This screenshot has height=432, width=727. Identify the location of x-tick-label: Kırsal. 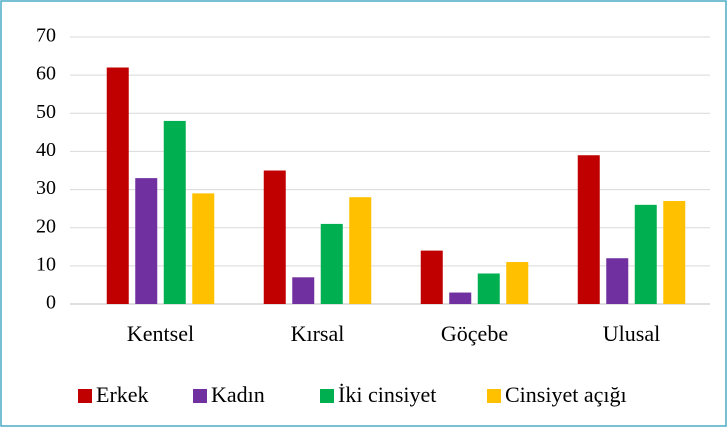
(318, 333).